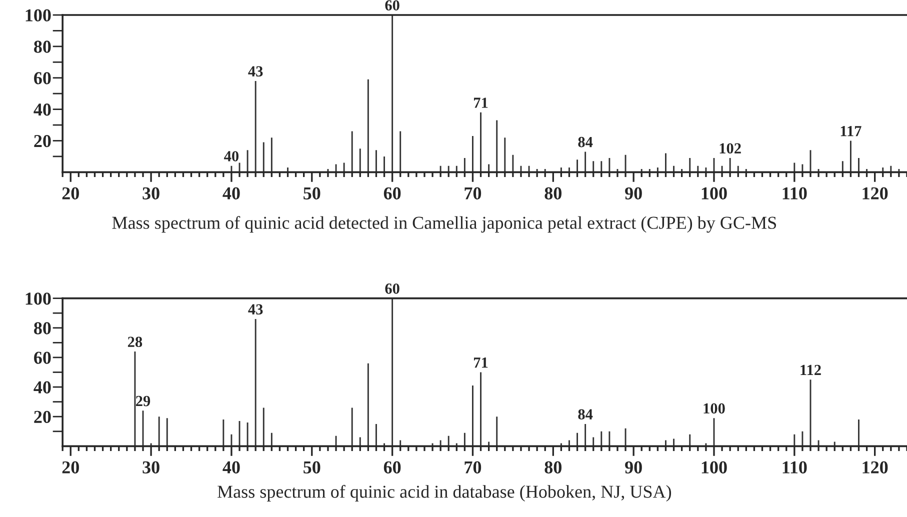 The height and width of the screenshot is (517, 907). Describe the element at coordinates (730, 148) in the screenshot. I see `annotation: 102` at that location.